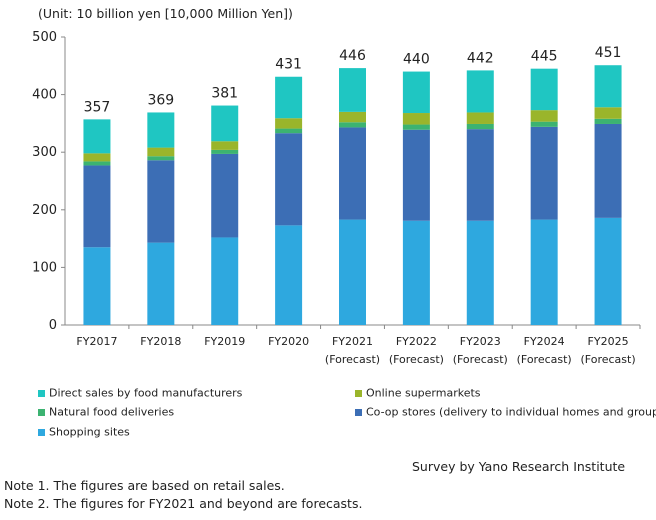 The image size is (656, 520). What do you see at coordinates (140, 393) in the screenshot?
I see `legend-item-direct-sales: Direct sales by food manufacturers` at bounding box center [140, 393].